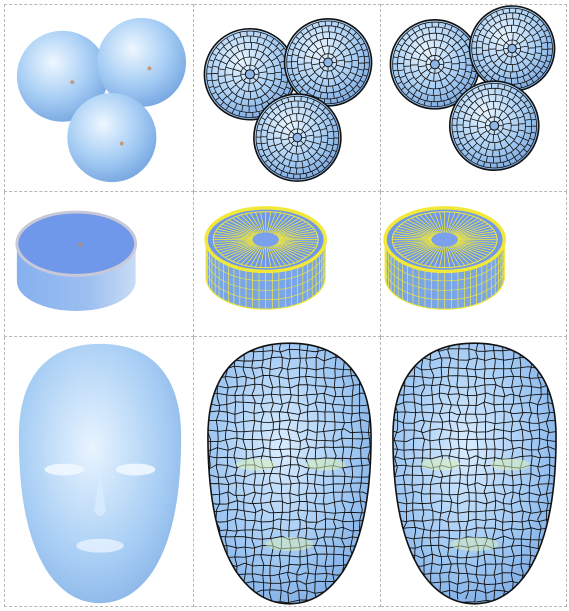 This screenshot has height=611, width=569. I want to click on disc-top, so click(76, 243).